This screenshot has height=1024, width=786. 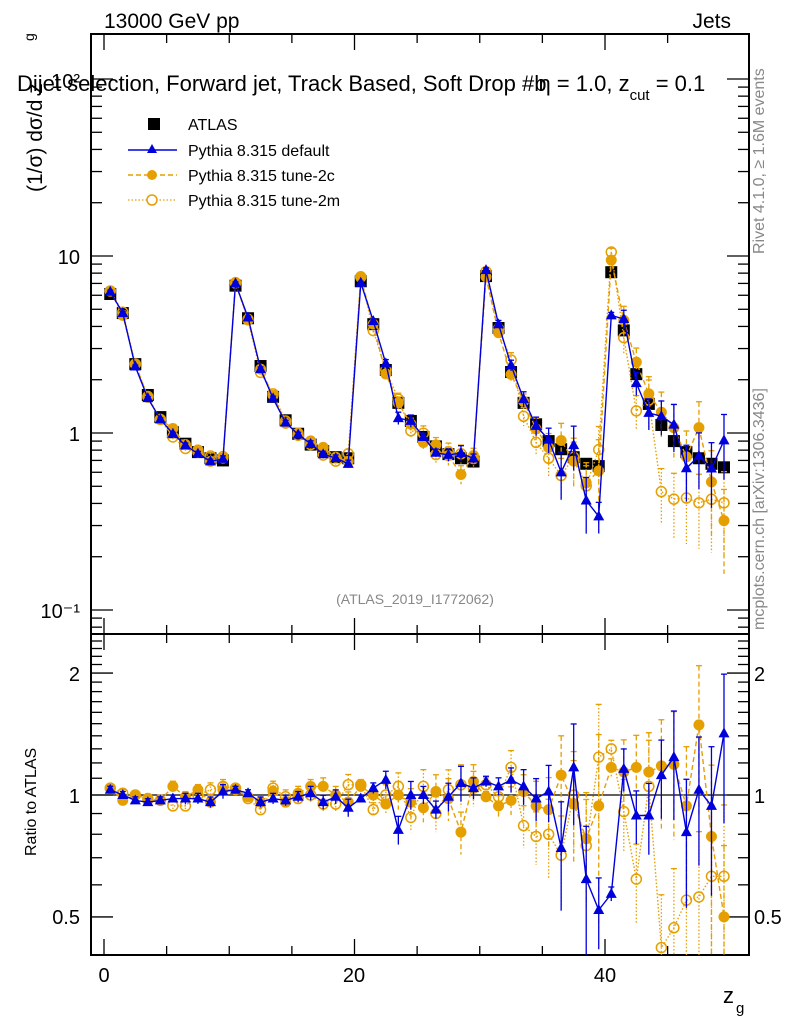 What do you see at coordinates (678, 83) in the screenshot?
I see `plot-title-tail: = 0.1` at bounding box center [678, 83].